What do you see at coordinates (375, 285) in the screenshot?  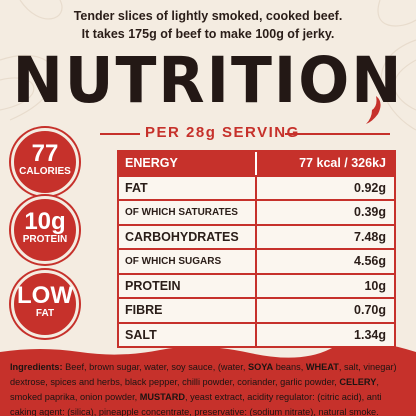 I see `row-value: 10g` at bounding box center [375, 285].